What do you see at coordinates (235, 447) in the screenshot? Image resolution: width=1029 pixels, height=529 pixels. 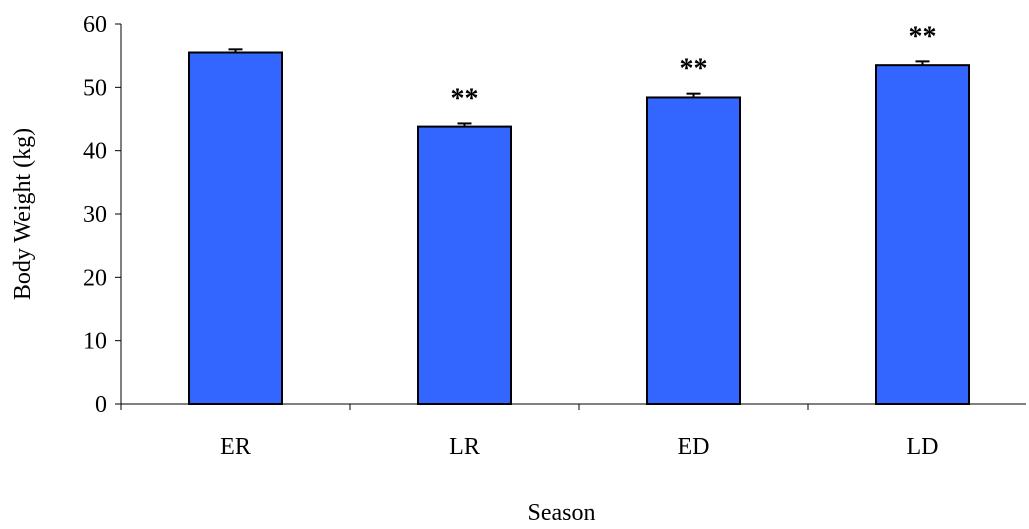 I see `x-tick-label-er: ER` at bounding box center [235, 447].